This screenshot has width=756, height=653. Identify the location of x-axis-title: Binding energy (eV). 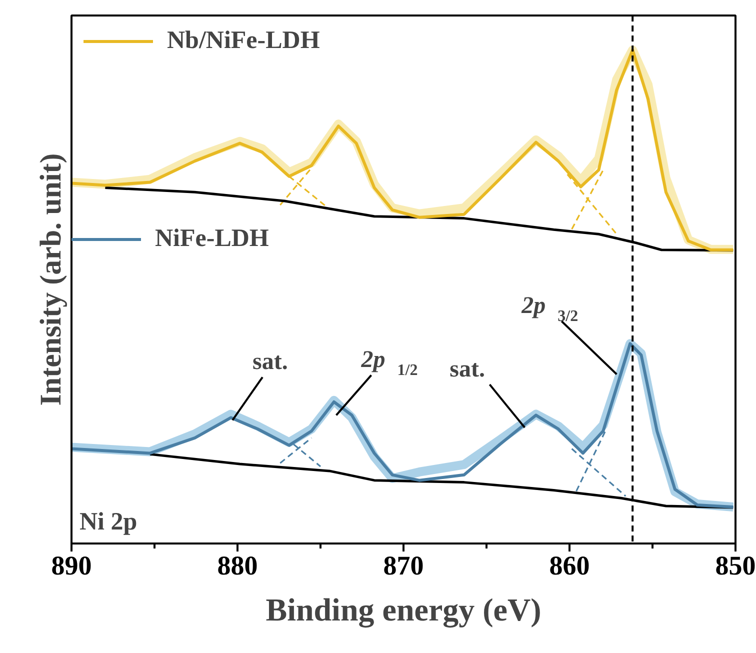
(404, 610).